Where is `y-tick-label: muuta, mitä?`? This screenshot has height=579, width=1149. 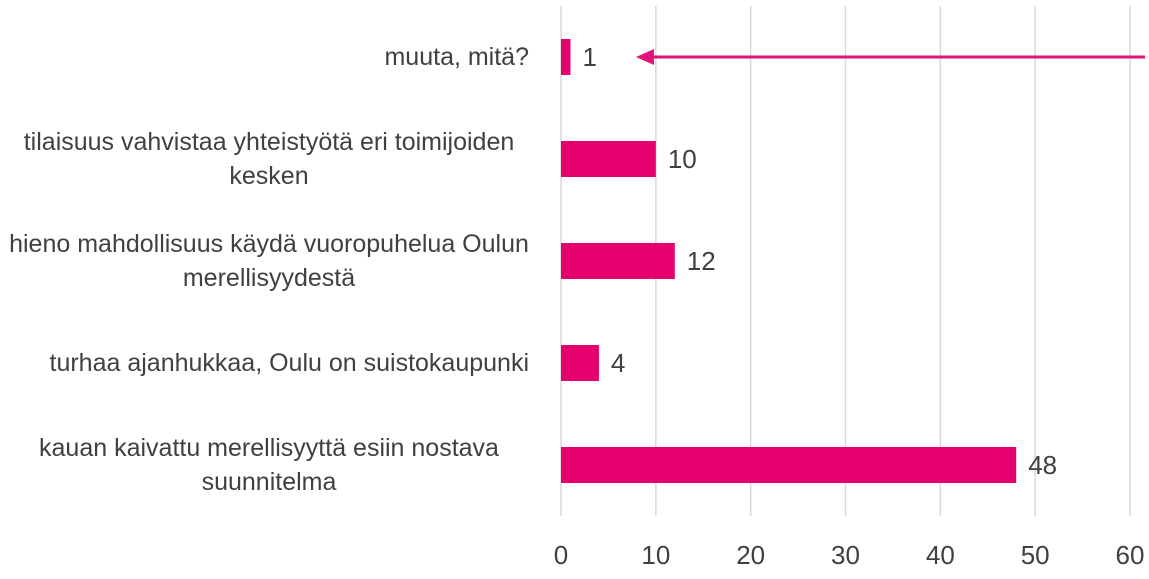 y-tick-label: muuta, mitä? is located at coordinates (456, 57).